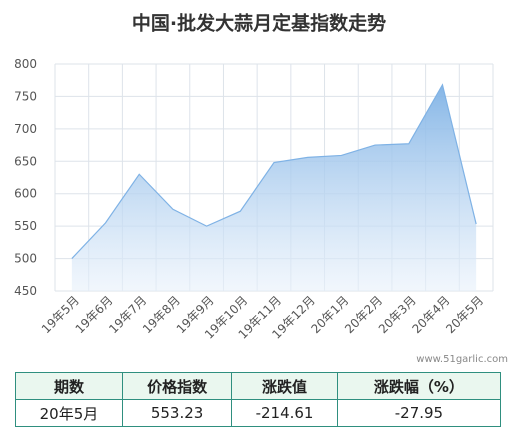 The height and width of the screenshot is (440, 518). Describe the element at coordinates (25, 64) in the screenshot. I see `y-tick-label: 800` at that location.